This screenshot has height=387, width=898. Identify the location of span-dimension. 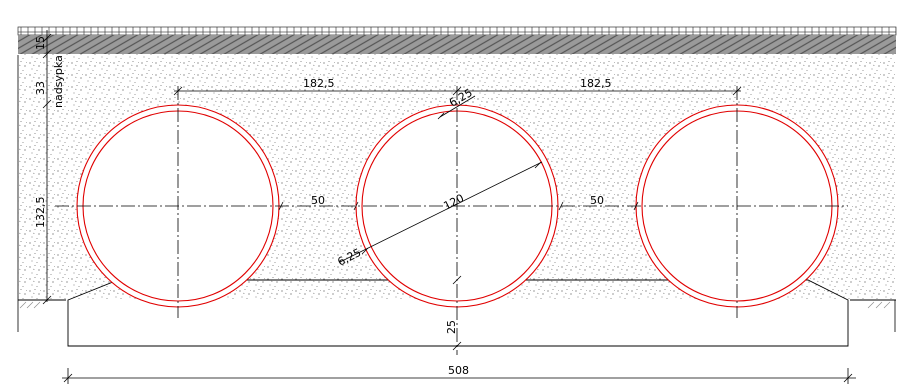
(457, 91).